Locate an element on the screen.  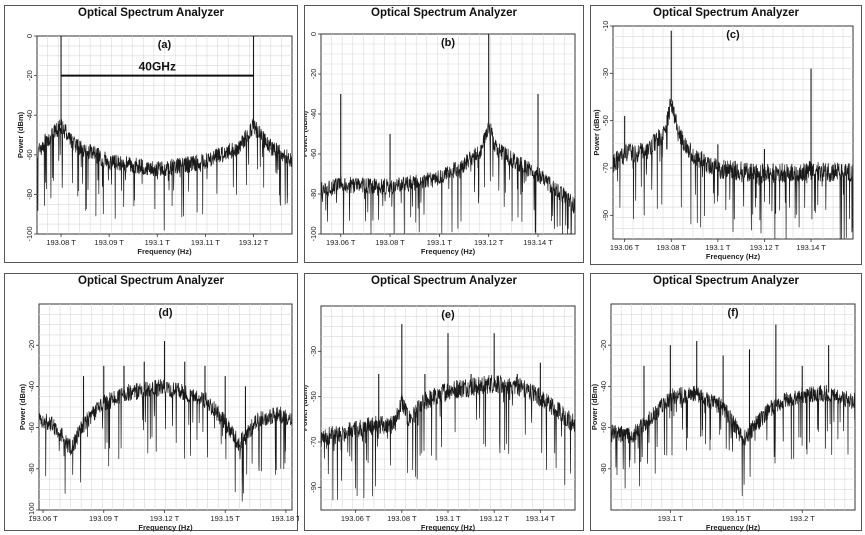
panel-label: (b) is located at coordinates (448, 43).